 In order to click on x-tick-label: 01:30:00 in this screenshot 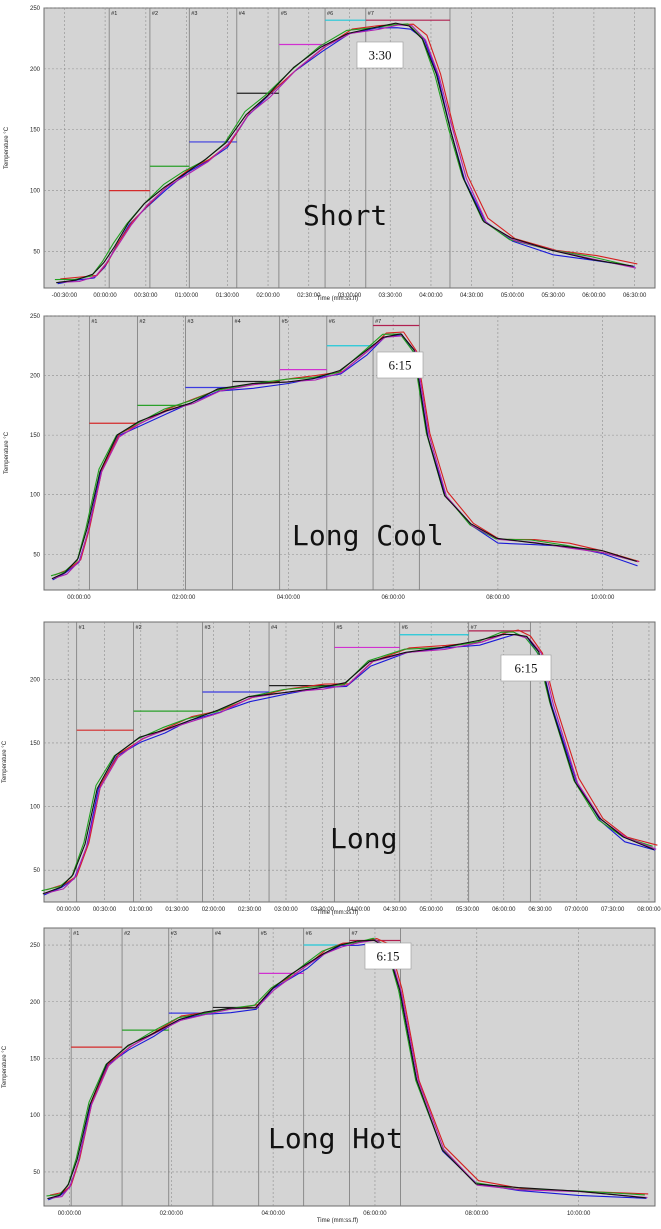, I will do `click(228, 296)`.